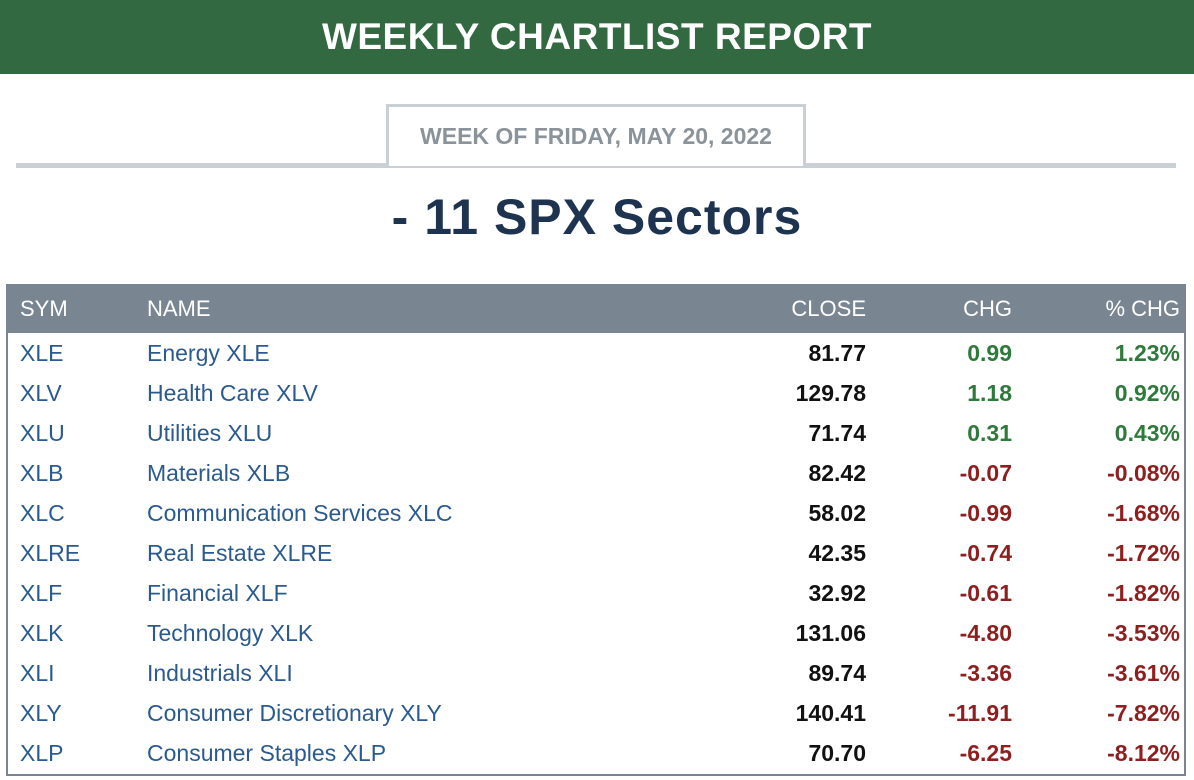 The image size is (1194, 780). What do you see at coordinates (837, 752) in the screenshot?
I see `row-close-value: 70.70` at bounding box center [837, 752].